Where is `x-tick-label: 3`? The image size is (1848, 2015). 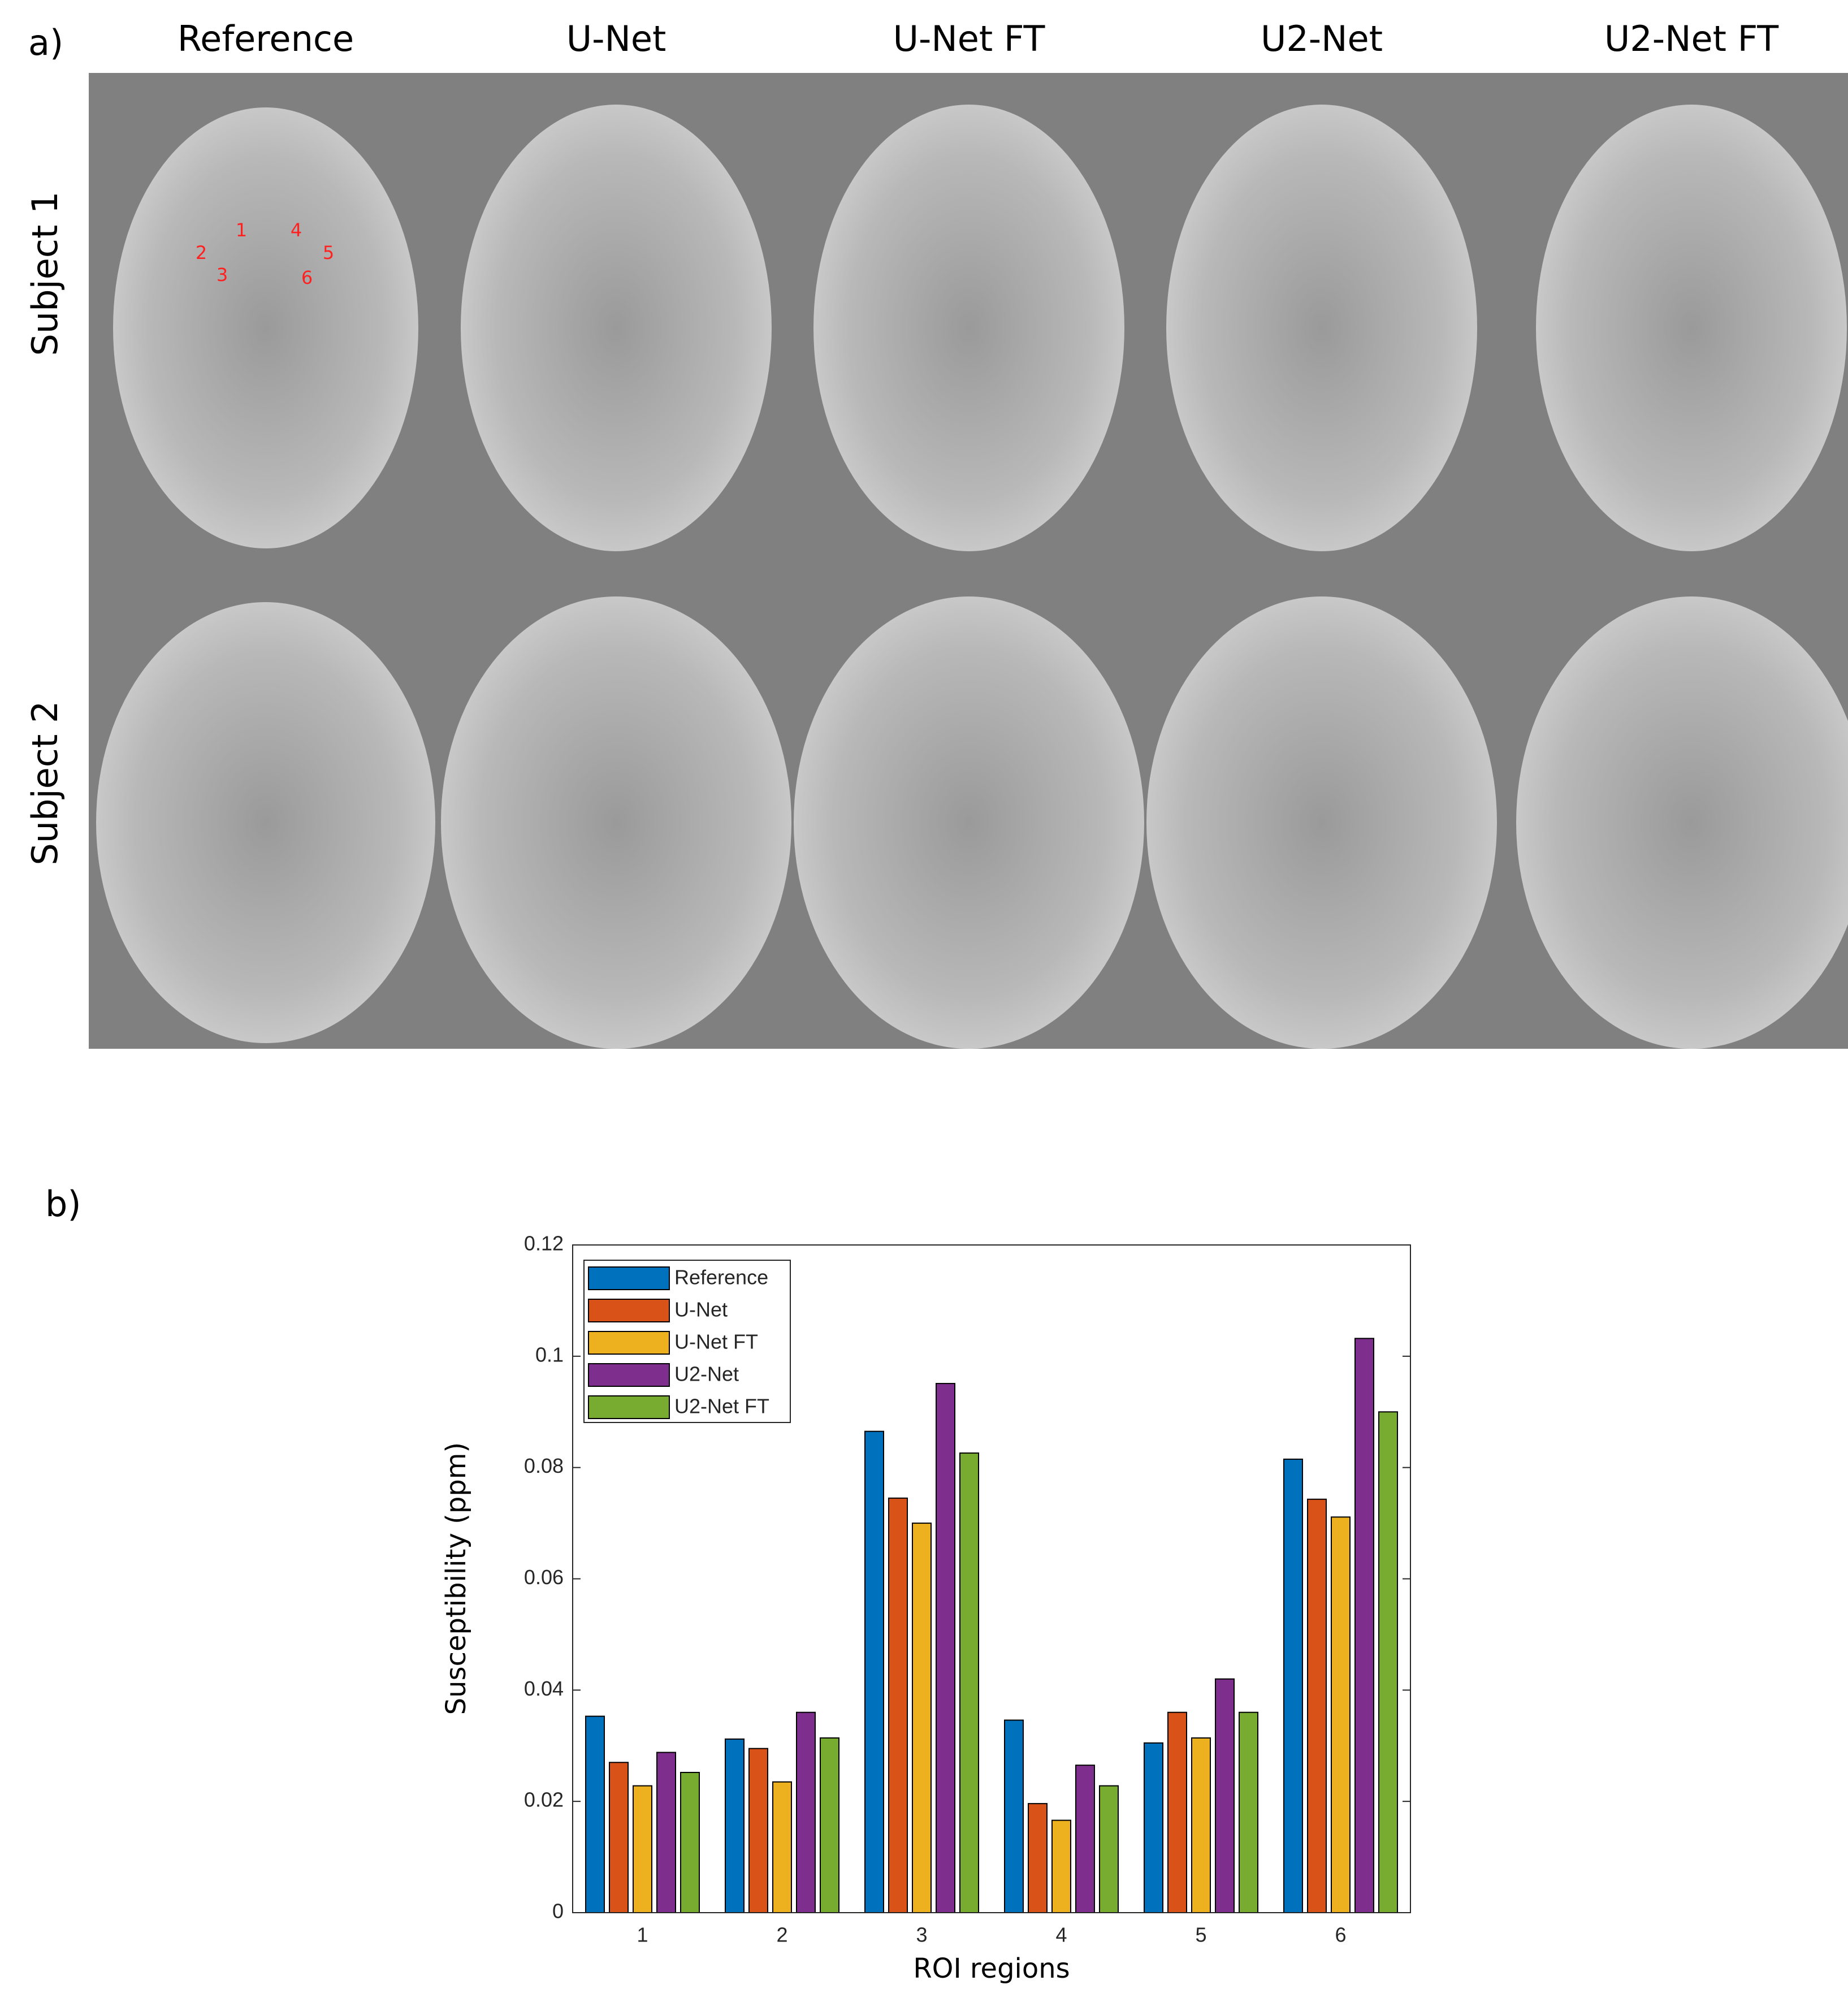
x-tick-label: 3 is located at coordinates (922, 1935).